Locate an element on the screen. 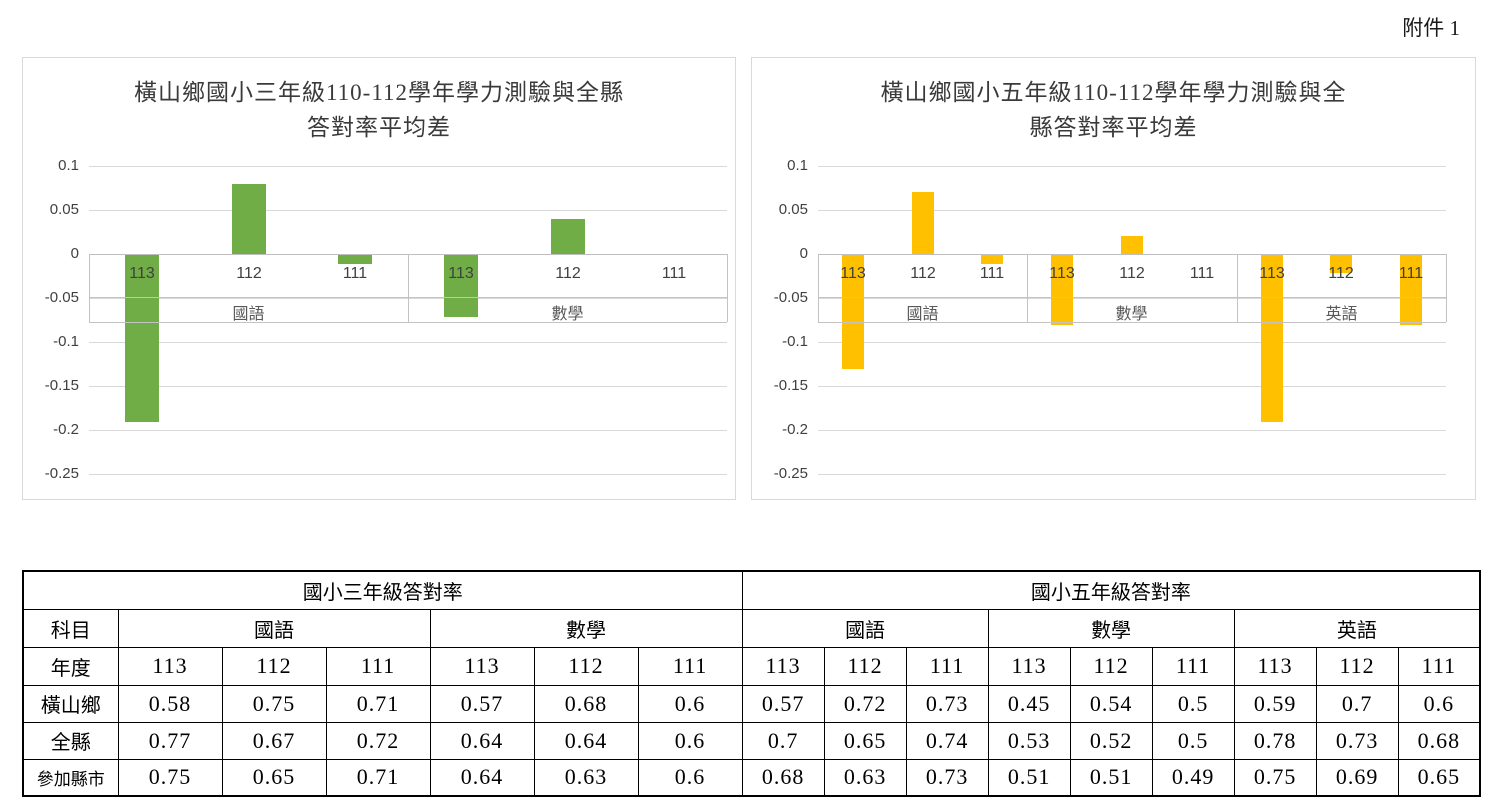 This screenshot has height=809, width=1485. score-cell: 0.75 is located at coordinates (170, 777).